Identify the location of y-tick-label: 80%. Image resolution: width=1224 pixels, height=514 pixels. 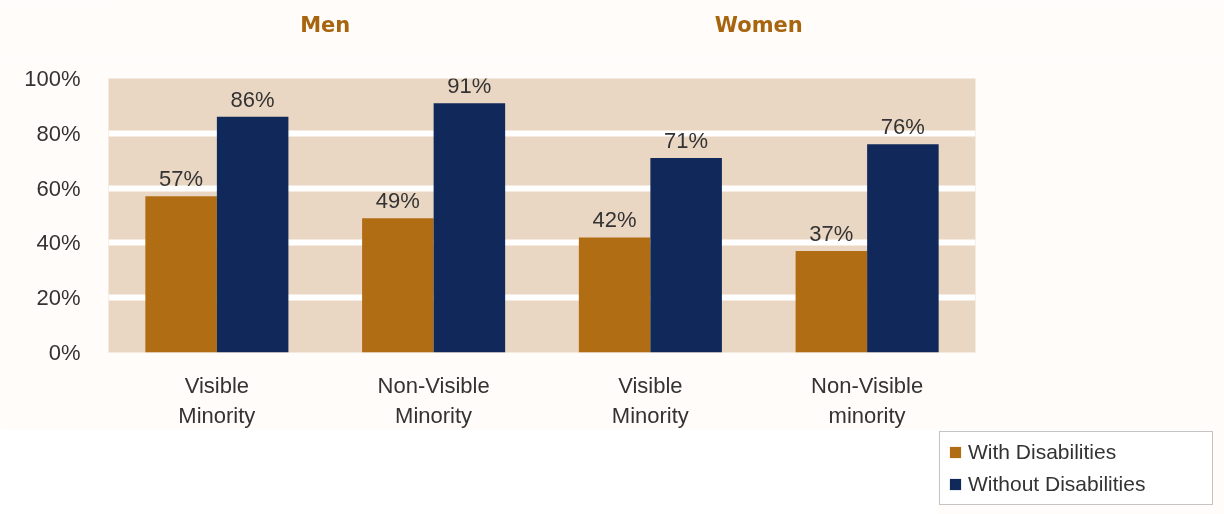
(58, 133).